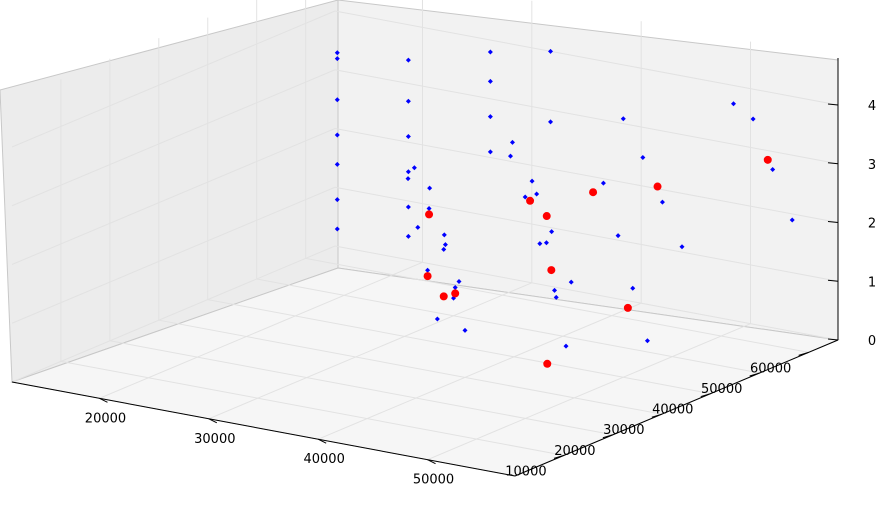 Image resolution: width=894 pixels, height=512 pixels. What do you see at coordinates (872, 165) in the screenshot?
I see `z-tick-label: 3` at bounding box center [872, 165].